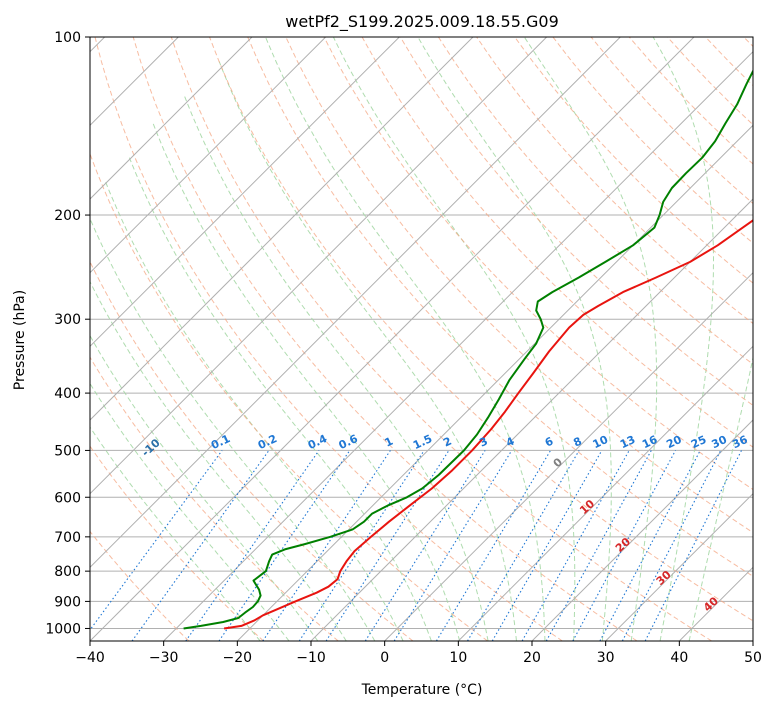  I want to click on chart-title: wetPf2_S199.2025.009.18.55.G09, so click(422, 22).